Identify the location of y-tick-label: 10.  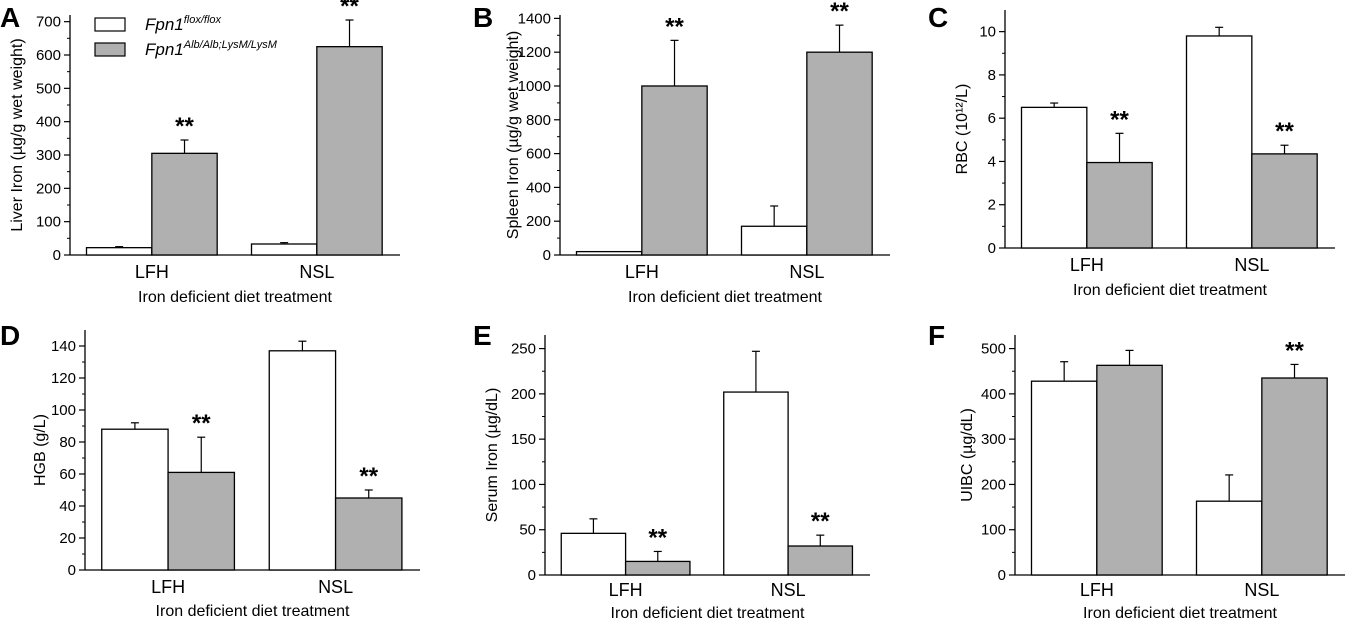
(987, 32).